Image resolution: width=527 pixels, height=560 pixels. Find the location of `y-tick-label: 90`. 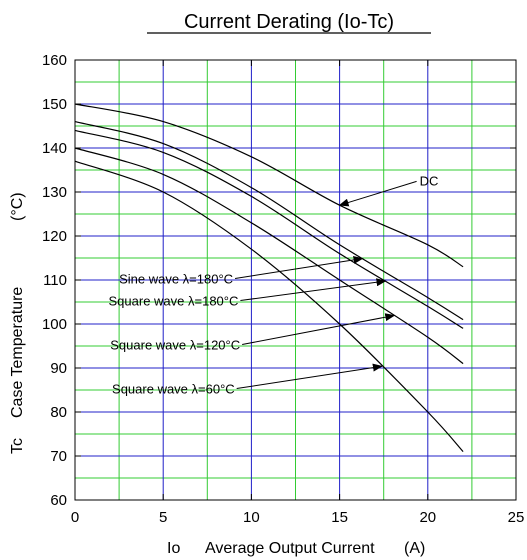

y-tick-label: 90 is located at coordinates (58, 368).